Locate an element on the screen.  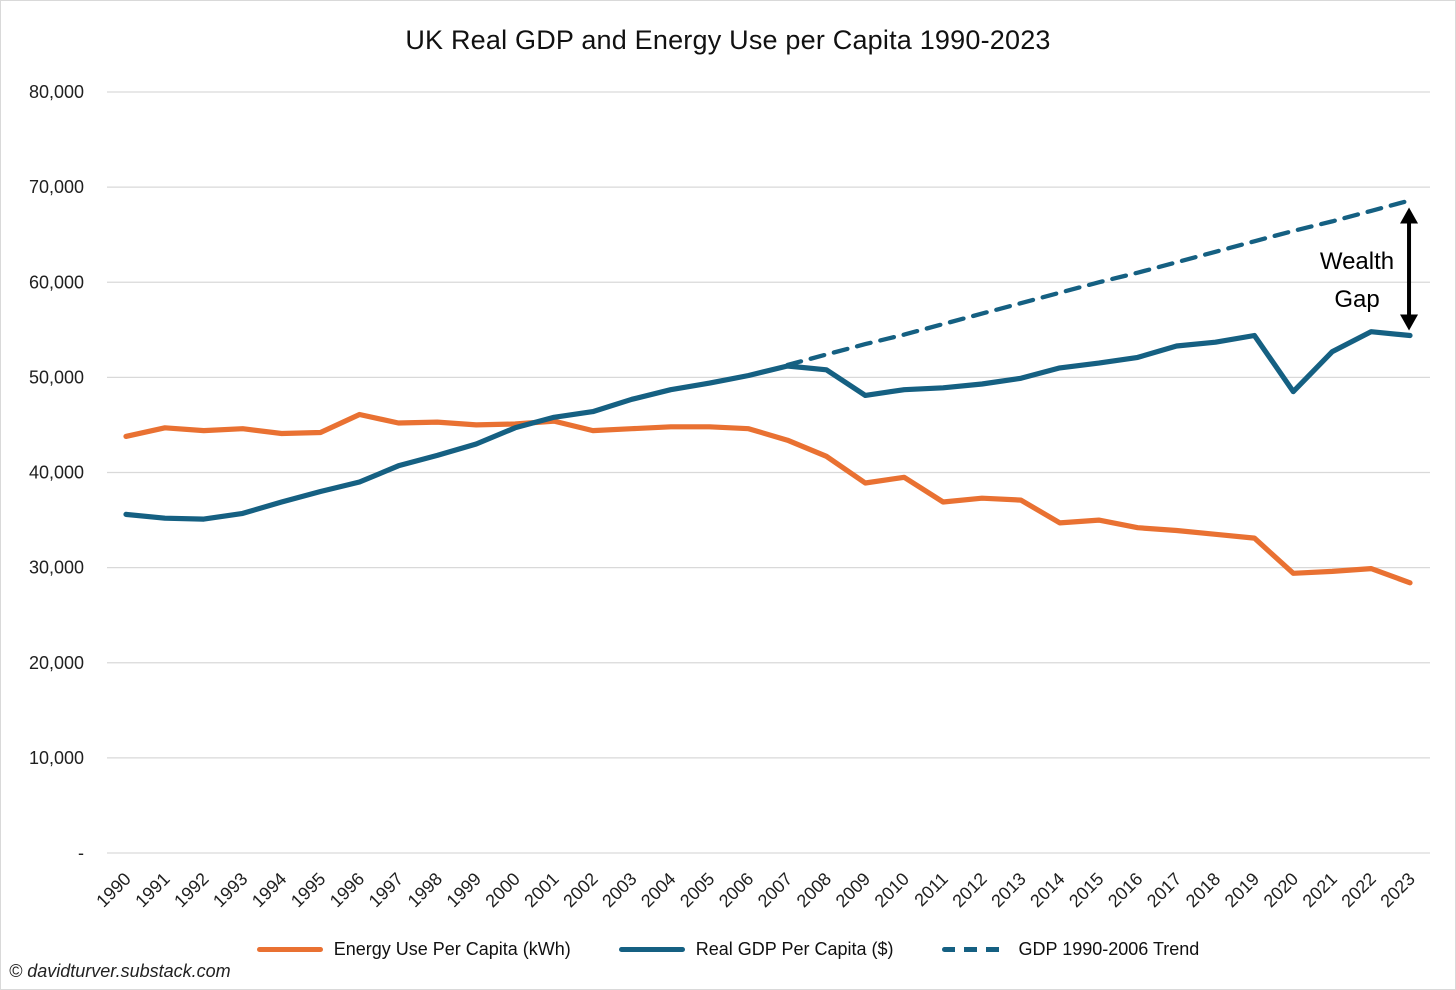
wealth-gap-annotation: Wealth Gap is located at coordinates (1357, 281).